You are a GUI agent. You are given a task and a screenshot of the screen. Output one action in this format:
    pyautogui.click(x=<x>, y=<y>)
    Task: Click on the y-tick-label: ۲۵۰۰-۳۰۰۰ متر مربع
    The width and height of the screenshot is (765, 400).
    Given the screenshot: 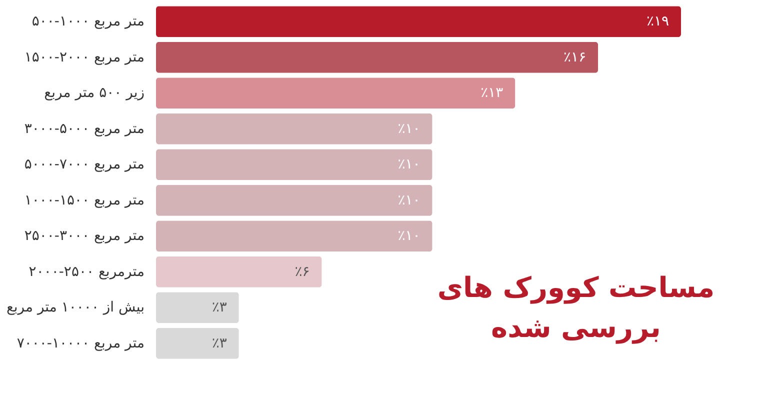 What is the action you would take?
    pyautogui.click(x=84, y=236)
    